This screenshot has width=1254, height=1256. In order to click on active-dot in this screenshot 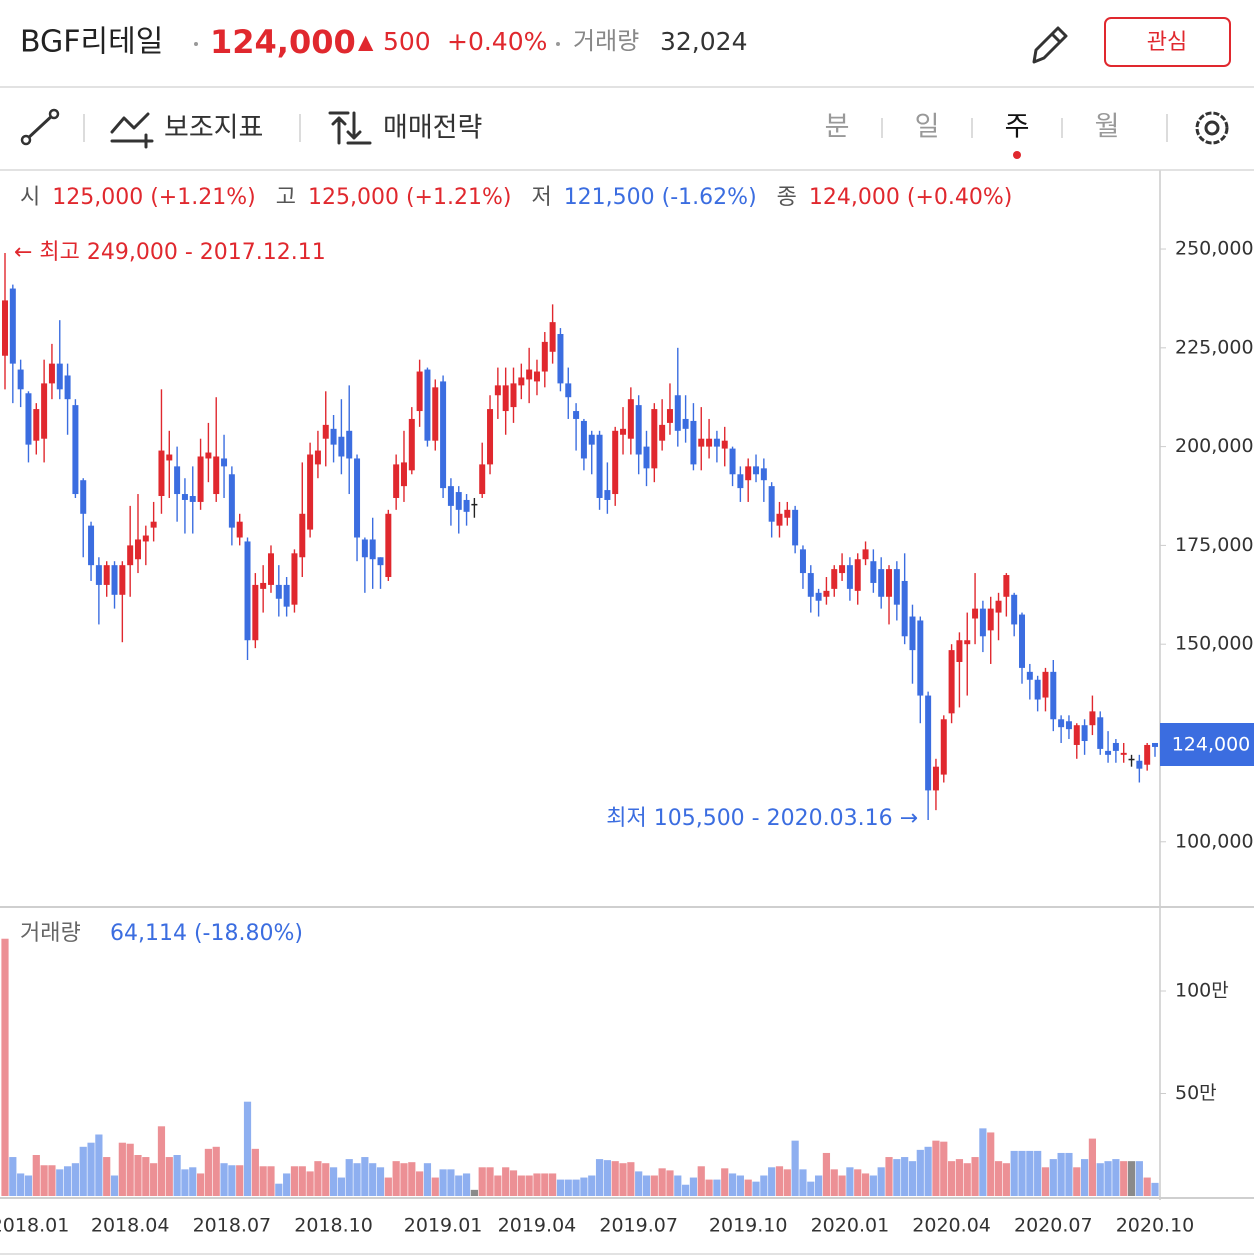, I will do `click(1017, 155)`.